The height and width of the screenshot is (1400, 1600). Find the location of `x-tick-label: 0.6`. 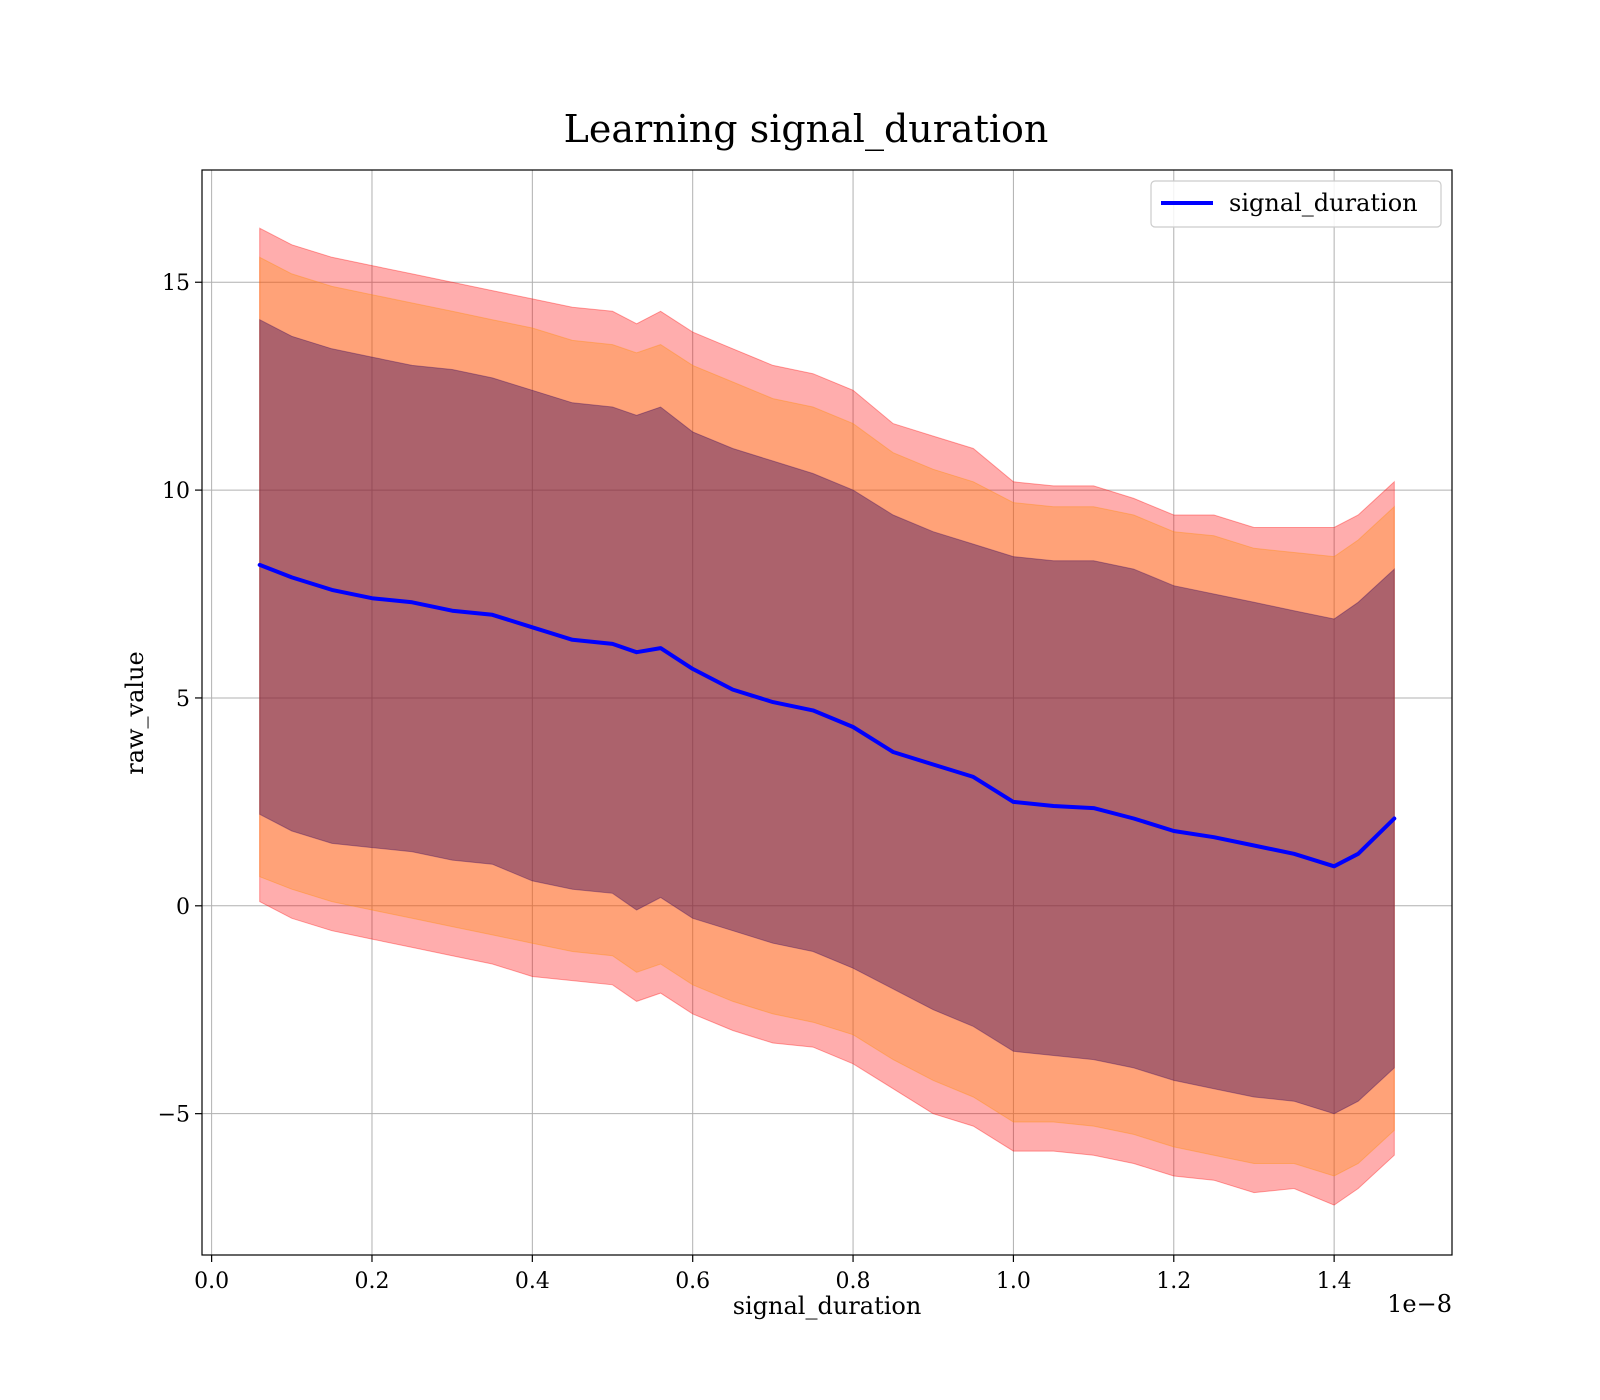

x-tick-label: 0.6 is located at coordinates (692, 1281).